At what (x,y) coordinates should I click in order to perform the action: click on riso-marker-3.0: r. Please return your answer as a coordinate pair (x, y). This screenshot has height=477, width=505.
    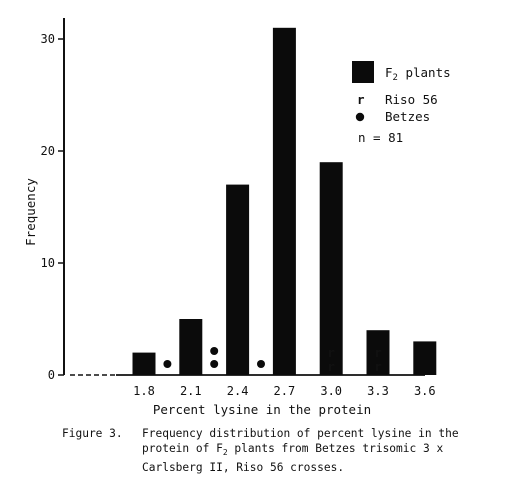
    Looking at the image, I should click on (331, 352).